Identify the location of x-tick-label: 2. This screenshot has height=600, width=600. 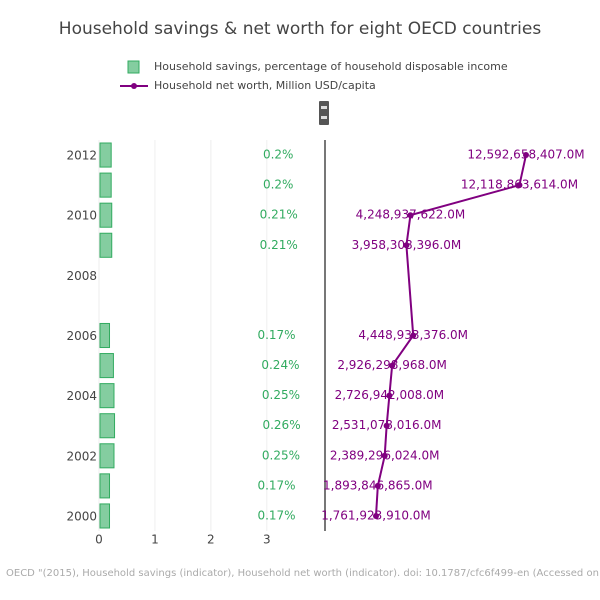
(211, 540).